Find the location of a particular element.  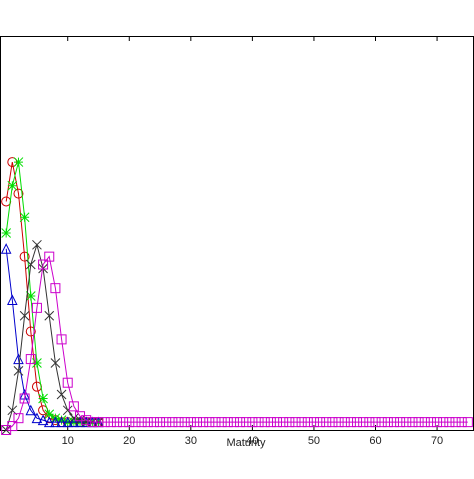

x-axis-title: Maturity is located at coordinates (246, 443).